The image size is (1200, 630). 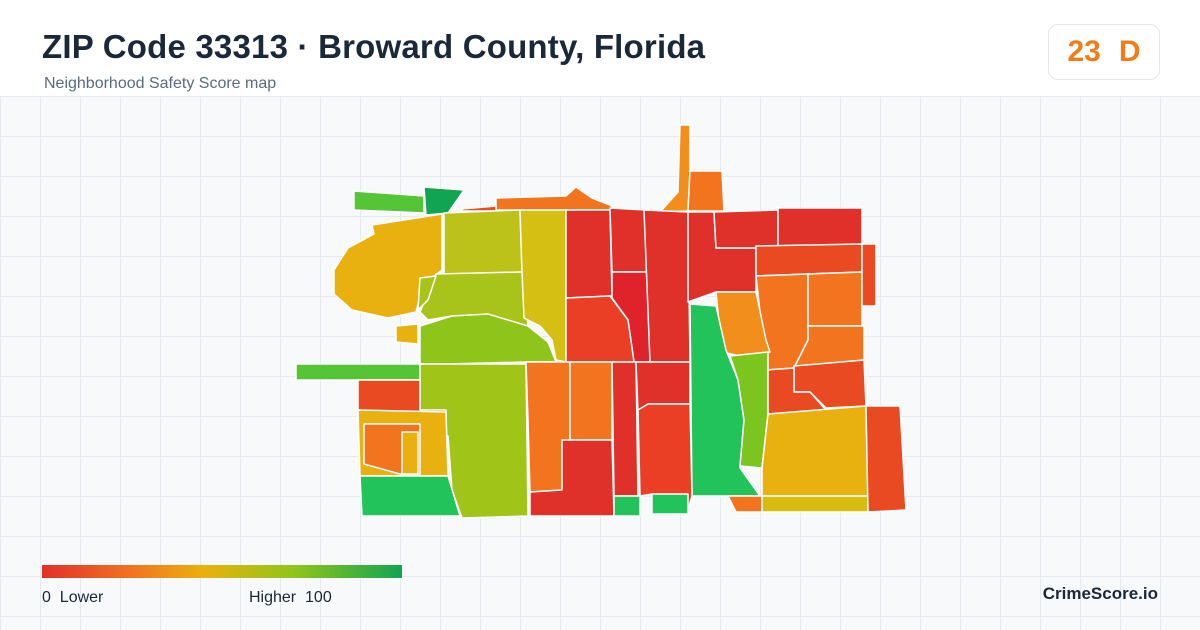 I want to click on safety-score-badge: 23 D, so click(x=1104, y=52).